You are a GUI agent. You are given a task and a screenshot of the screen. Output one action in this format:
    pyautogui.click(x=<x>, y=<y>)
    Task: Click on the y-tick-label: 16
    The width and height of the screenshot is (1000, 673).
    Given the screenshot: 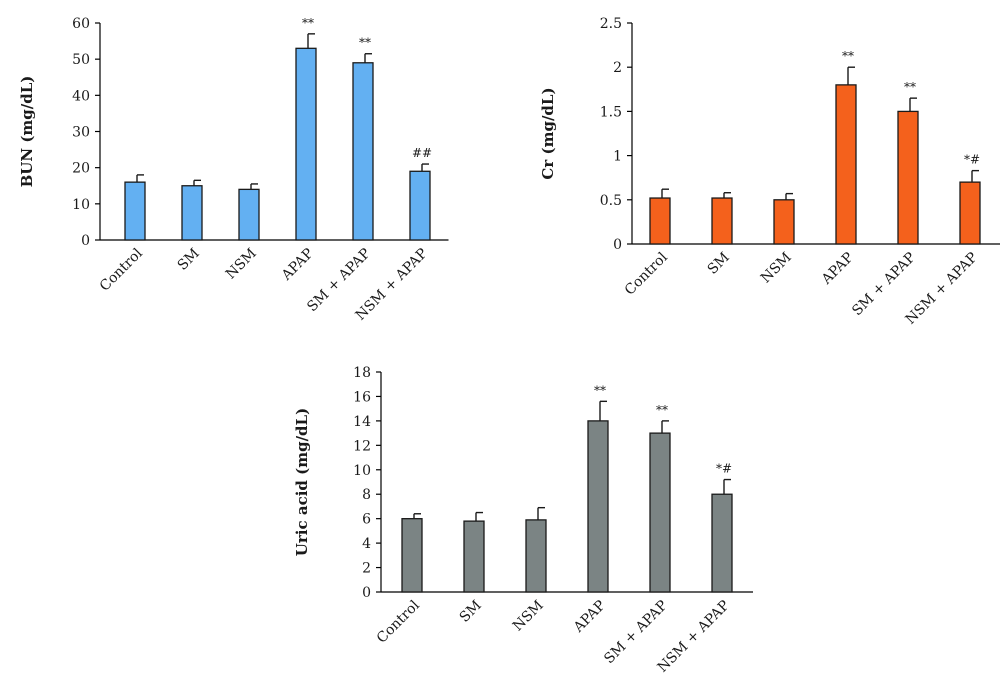 What is the action you would take?
    pyautogui.click(x=362, y=397)
    